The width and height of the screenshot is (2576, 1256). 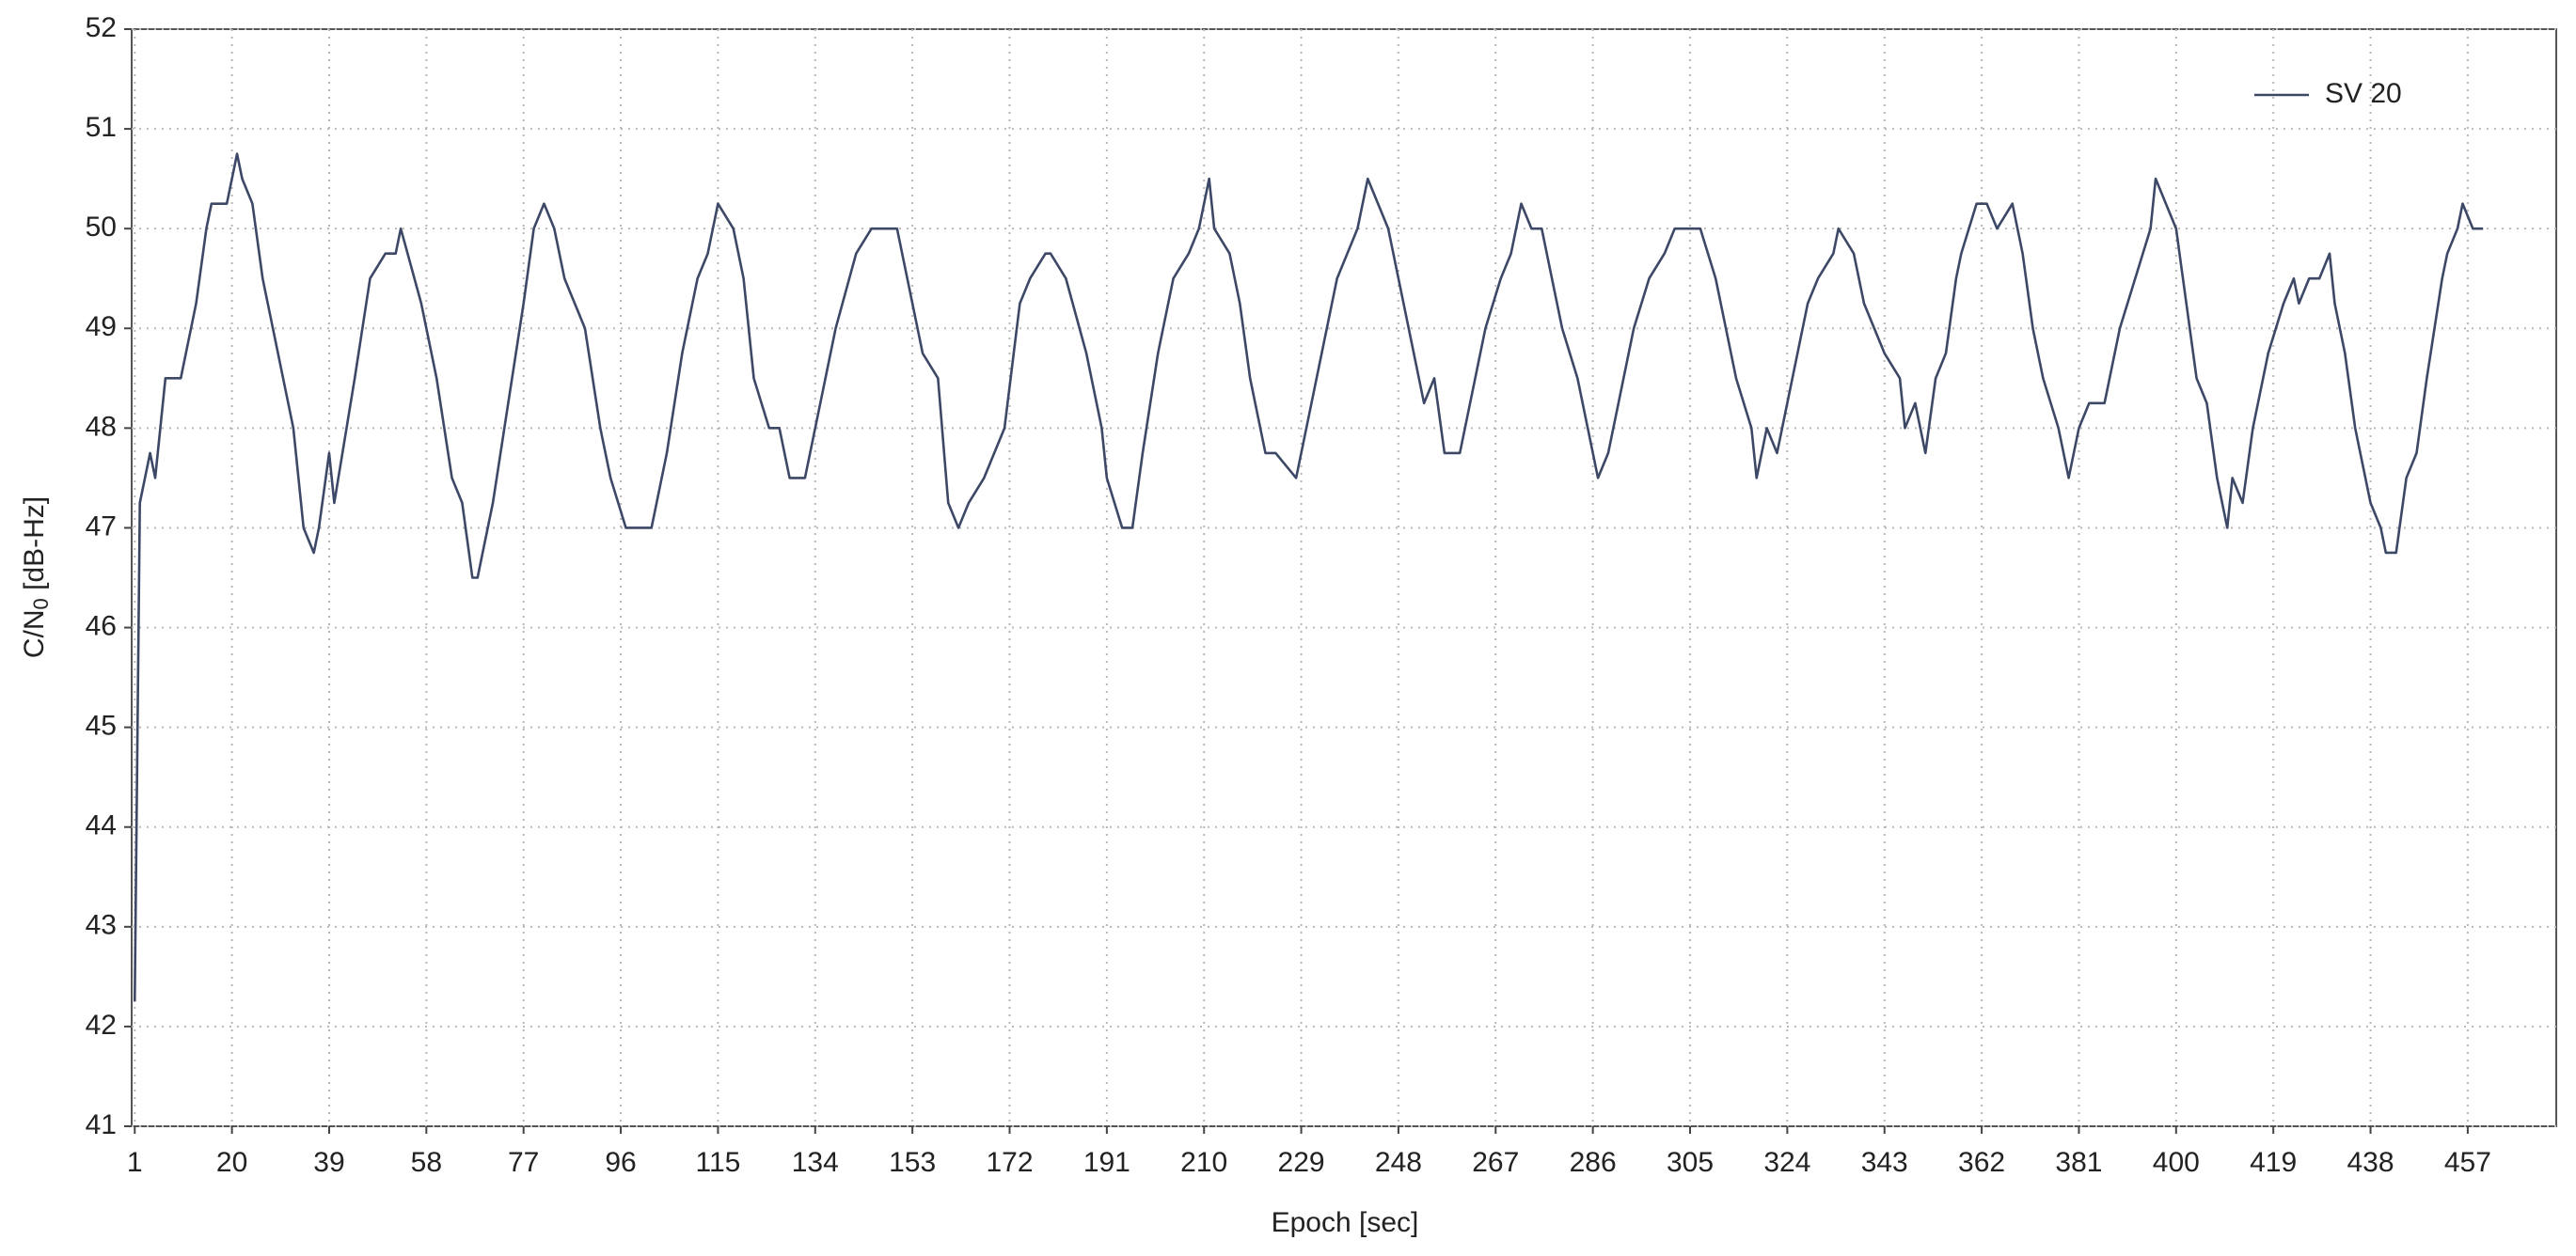 I want to click on x-tick-label: 286, so click(x=1593, y=1162).